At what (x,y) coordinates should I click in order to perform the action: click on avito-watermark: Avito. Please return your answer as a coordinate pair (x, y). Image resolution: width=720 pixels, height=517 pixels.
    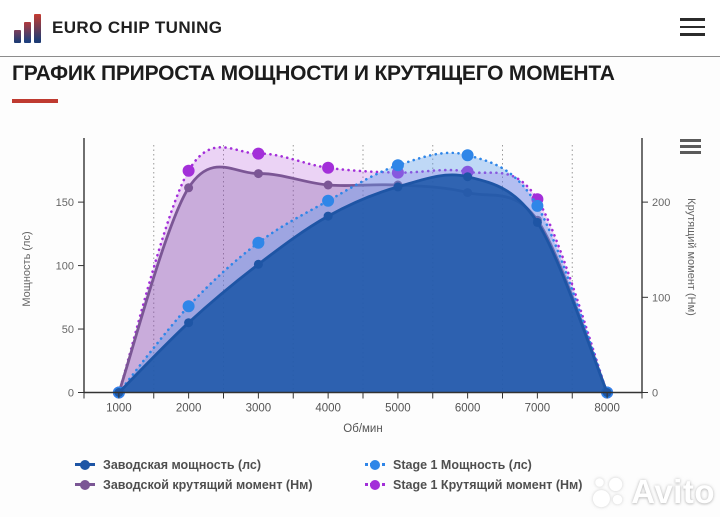
    Looking at the image, I should click on (652, 492).